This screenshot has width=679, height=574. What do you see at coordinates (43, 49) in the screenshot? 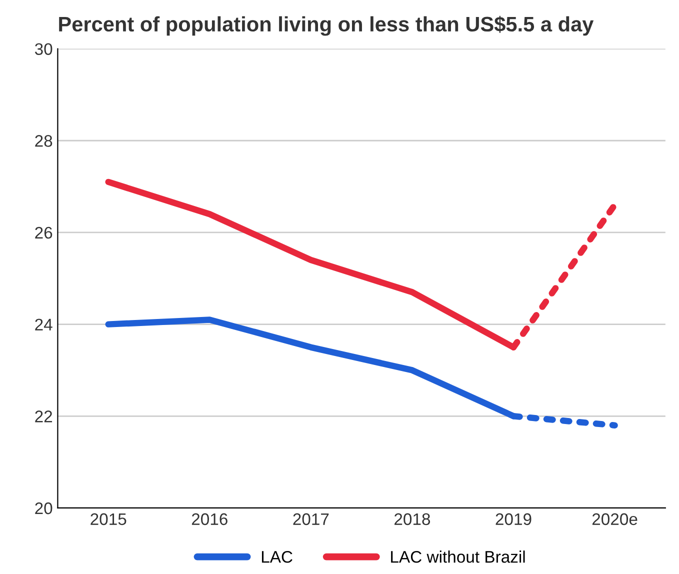
I see `y-tick-label: 30` at bounding box center [43, 49].